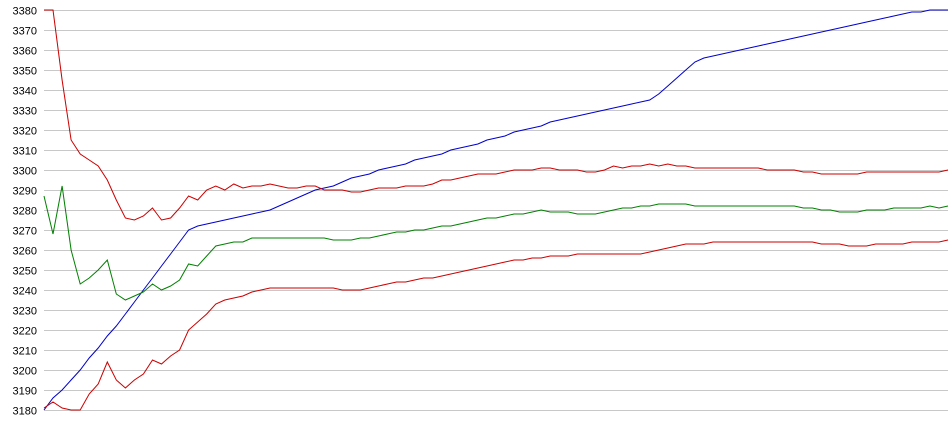  I want to click on y-tick-label: 3330, so click(25, 112).